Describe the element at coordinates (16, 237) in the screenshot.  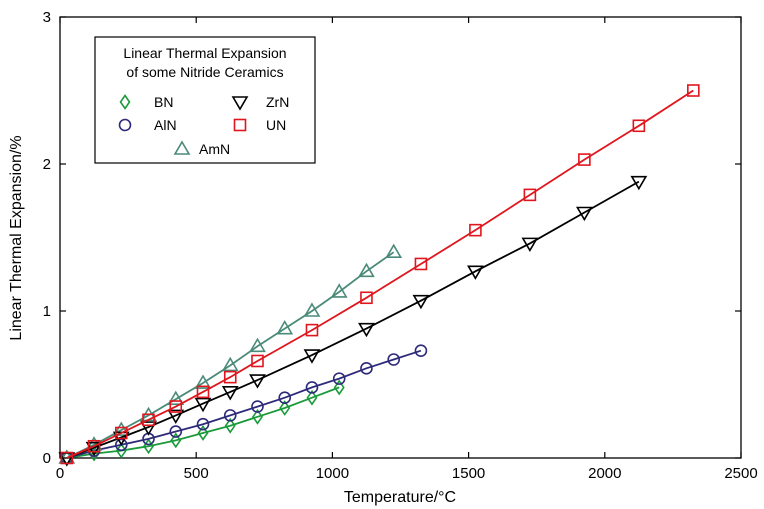
I see `y-axis-title: Linear Thermal Expansion/%` at that location.